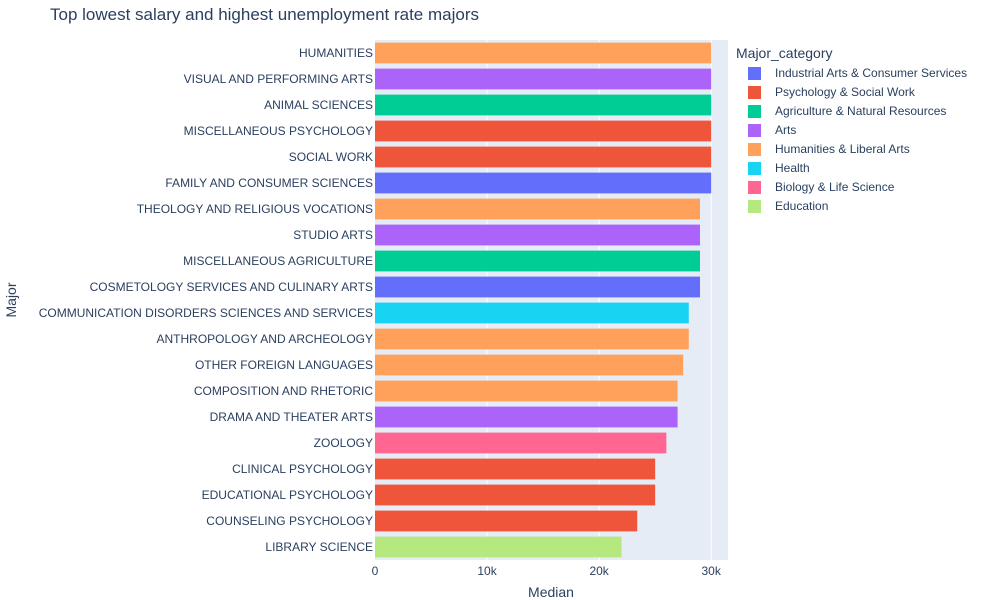 This screenshot has height=600, width=1000. Describe the element at coordinates (291, 417) in the screenshot. I see `y-tick-label: DRAMA AND THEATER ARTS` at that location.